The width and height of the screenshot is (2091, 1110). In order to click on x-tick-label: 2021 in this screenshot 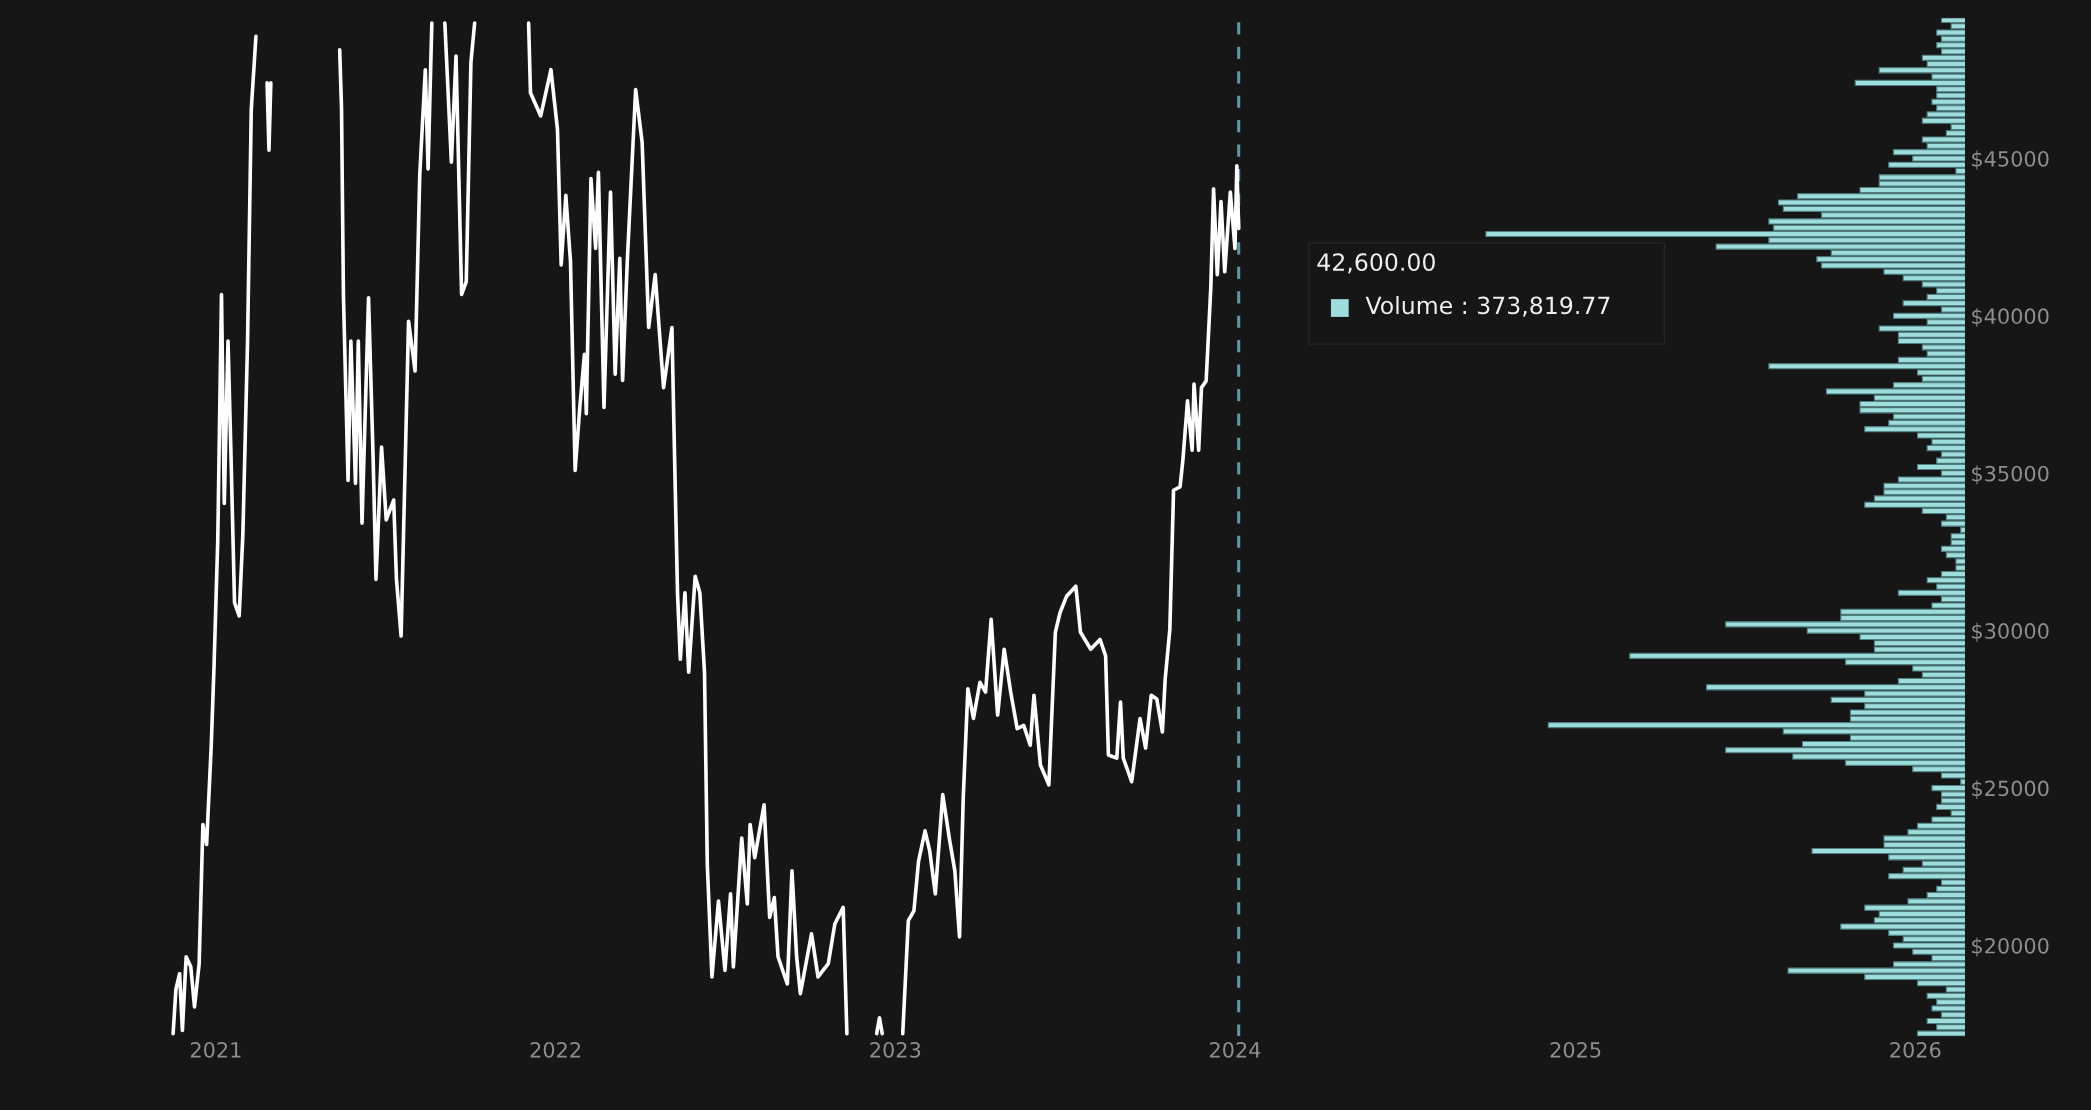, I will do `click(215, 1049)`.